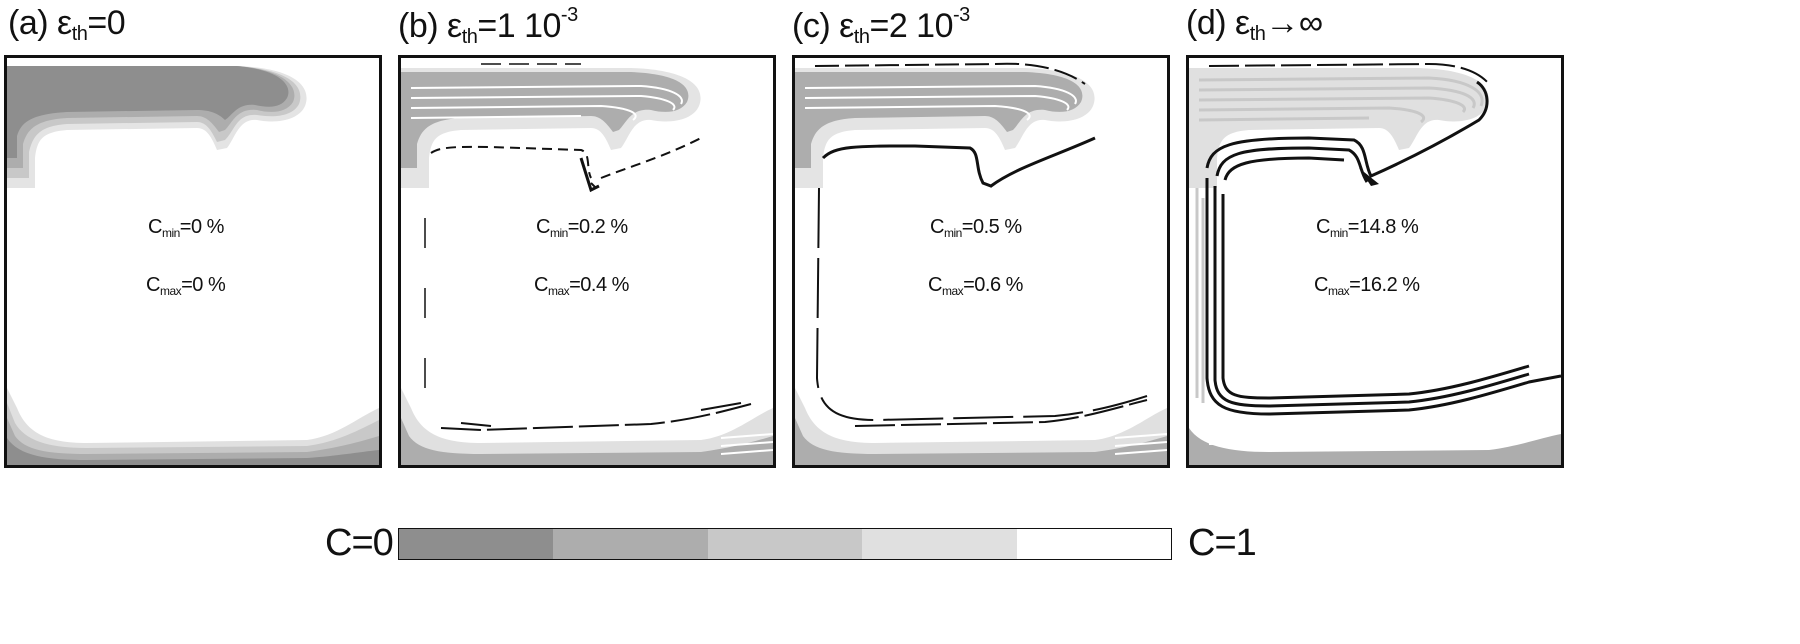  I want to click on panel-d-cmax: Cmax=16.2 %, so click(1367, 286).